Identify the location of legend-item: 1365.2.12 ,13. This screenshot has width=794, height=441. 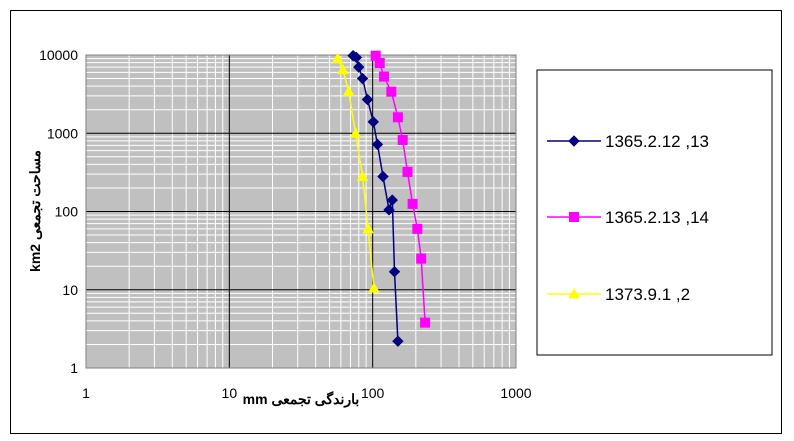
(628, 141).